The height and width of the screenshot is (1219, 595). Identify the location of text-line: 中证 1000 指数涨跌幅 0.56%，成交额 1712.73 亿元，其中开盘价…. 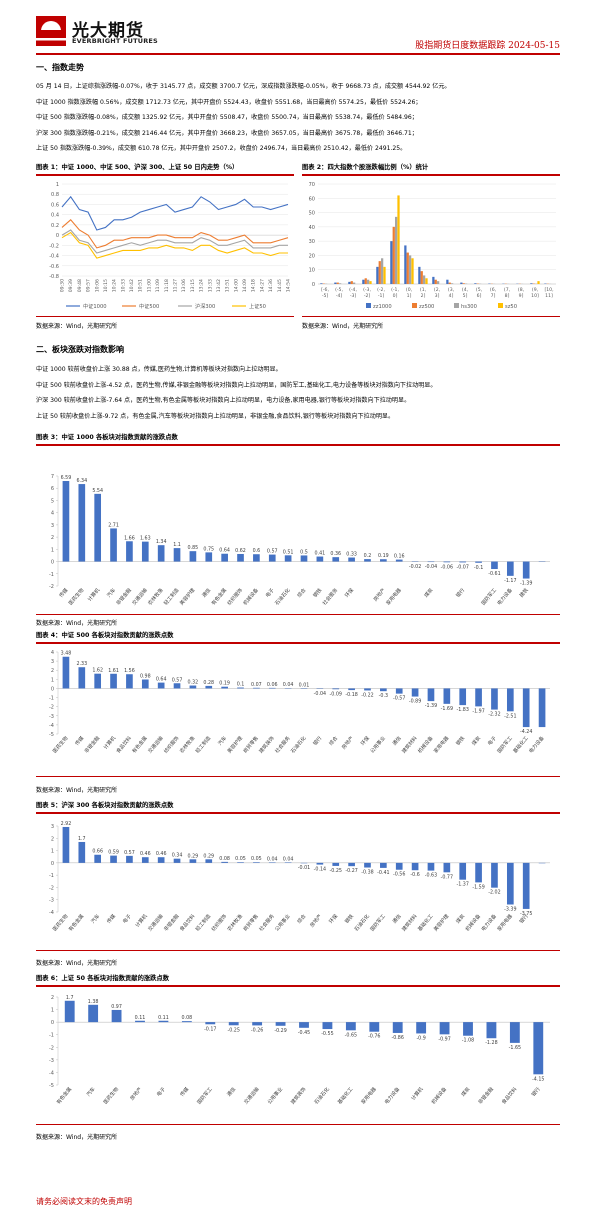
(229, 102).